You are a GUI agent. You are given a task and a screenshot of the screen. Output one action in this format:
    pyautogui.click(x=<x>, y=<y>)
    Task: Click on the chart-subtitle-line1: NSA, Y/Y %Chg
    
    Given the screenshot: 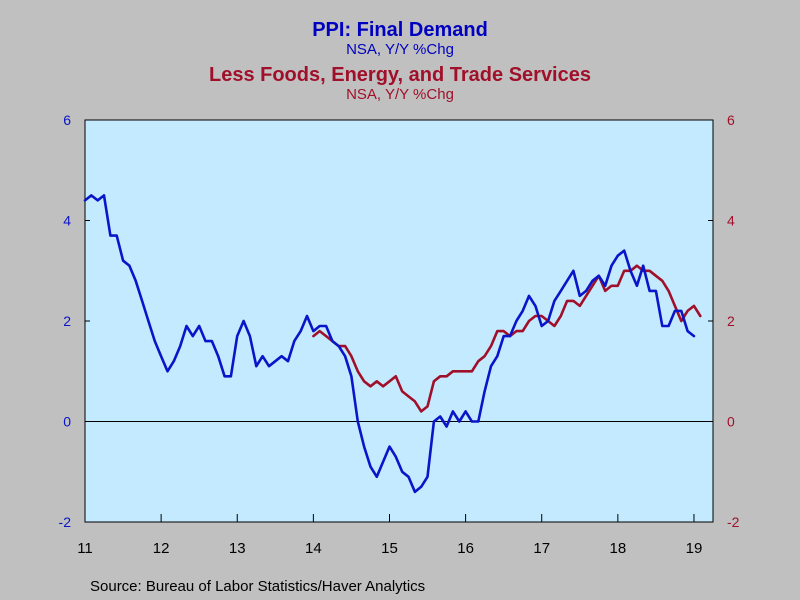 What is the action you would take?
    pyautogui.click(x=400, y=49)
    